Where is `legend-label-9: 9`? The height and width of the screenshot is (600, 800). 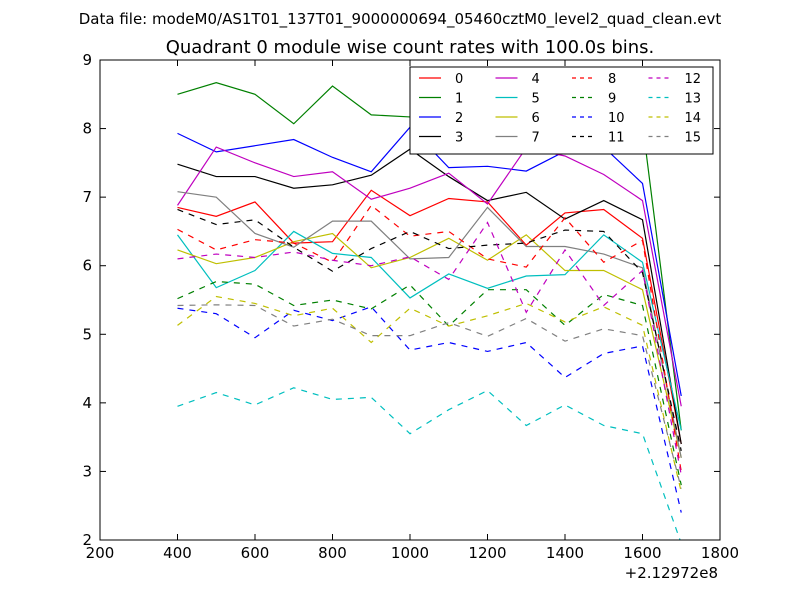 legend-label-9: 9 is located at coordinates (612, 99).